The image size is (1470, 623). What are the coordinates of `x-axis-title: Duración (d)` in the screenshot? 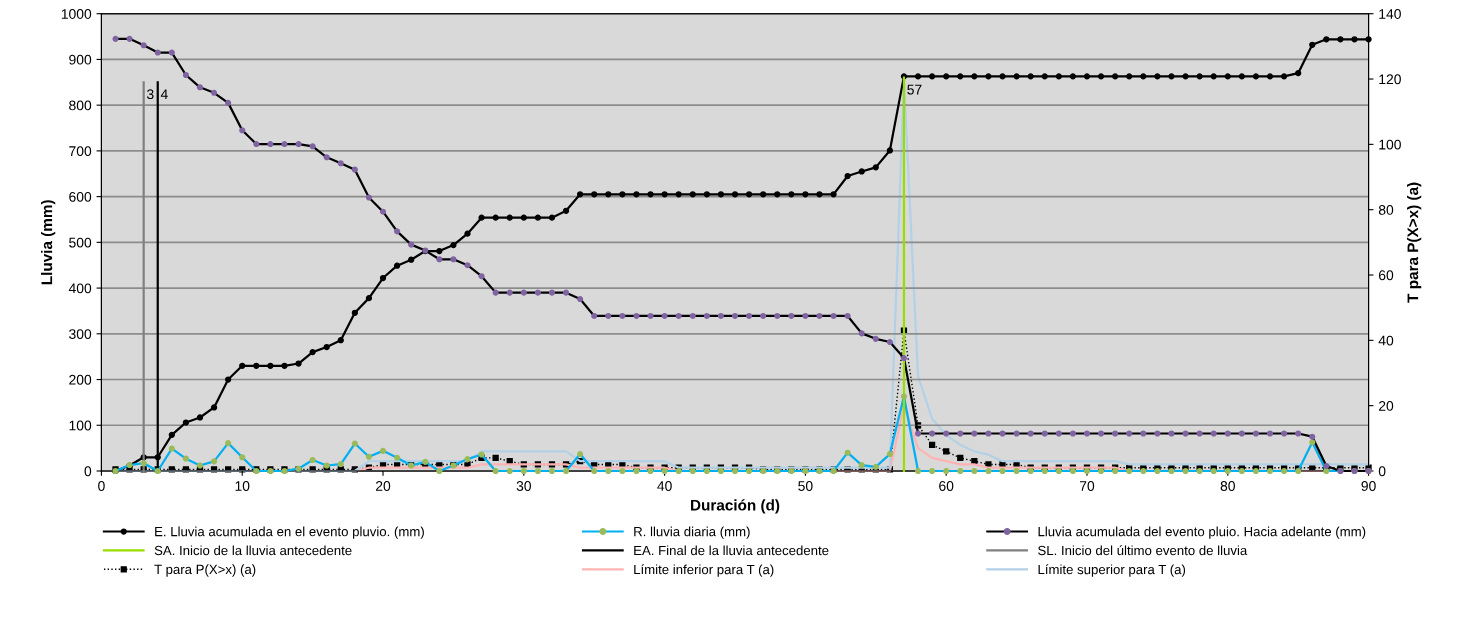 It's located at (735, 506).